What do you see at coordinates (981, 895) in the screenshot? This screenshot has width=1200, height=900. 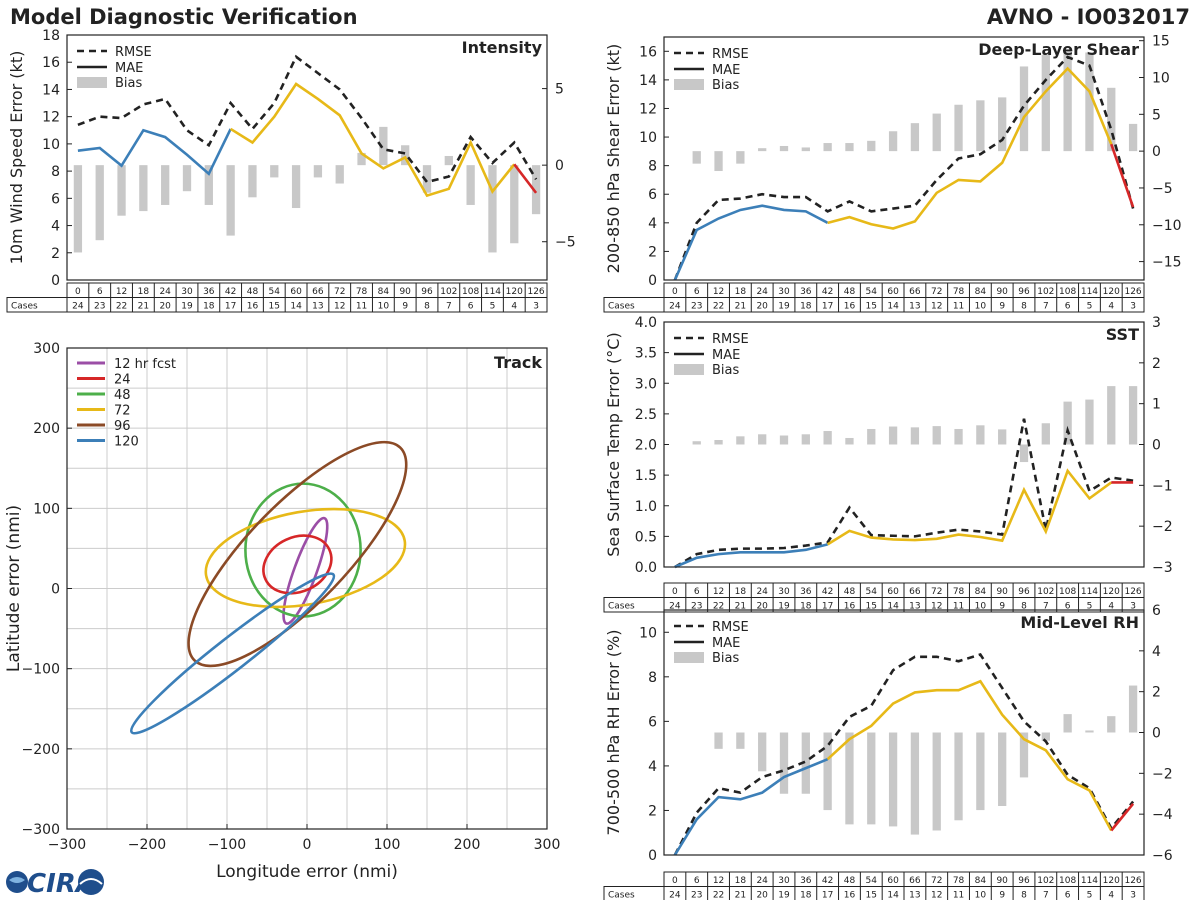 I see `rh-case-count: 10` at bounding box center [981, 895].